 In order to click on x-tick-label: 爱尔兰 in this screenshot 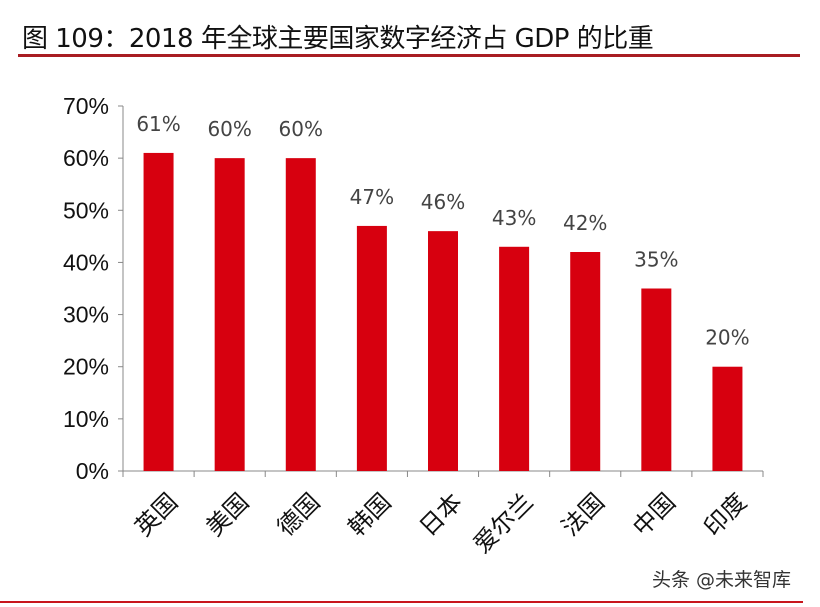, I will do `click(503, 523)`.